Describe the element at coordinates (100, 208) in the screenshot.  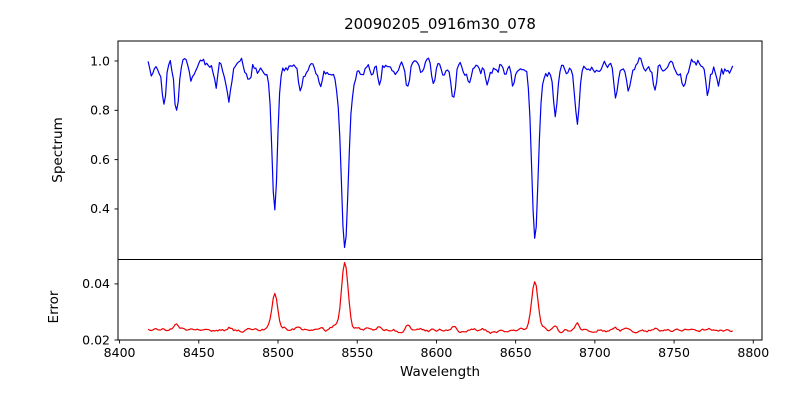
I see `y-tick-label: 0.4` at that location.